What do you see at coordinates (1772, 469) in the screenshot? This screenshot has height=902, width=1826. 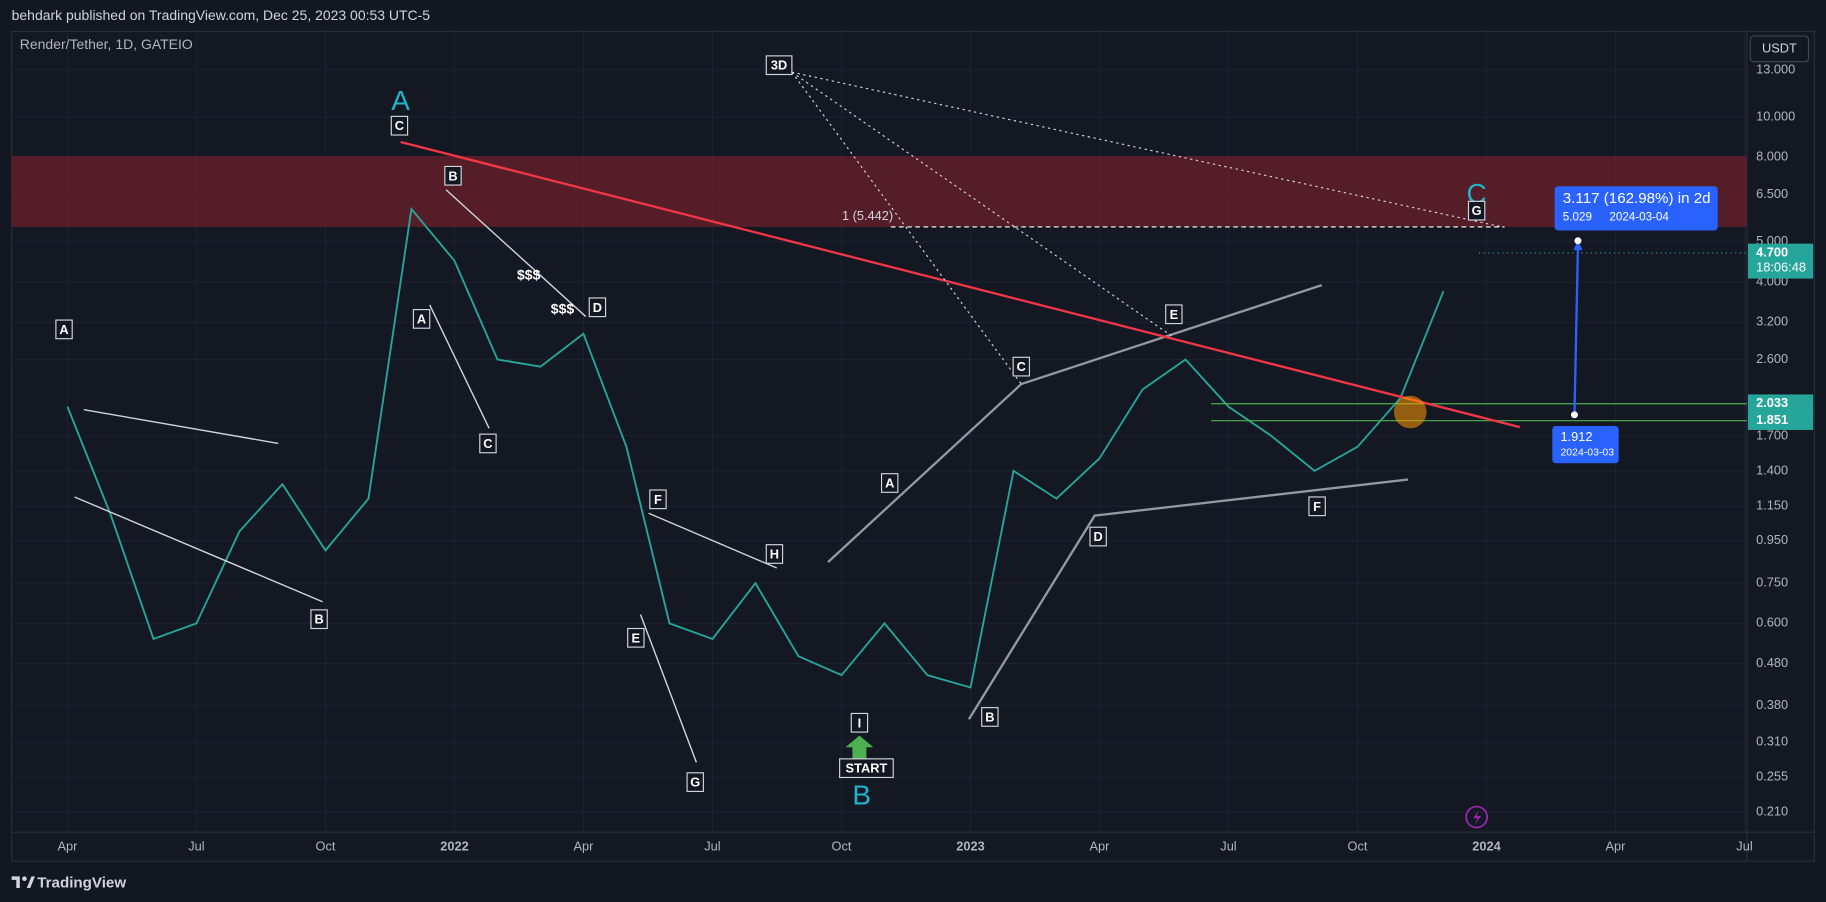 I see `y-tick-label: 1.400` at bounding box center [1772, 469].